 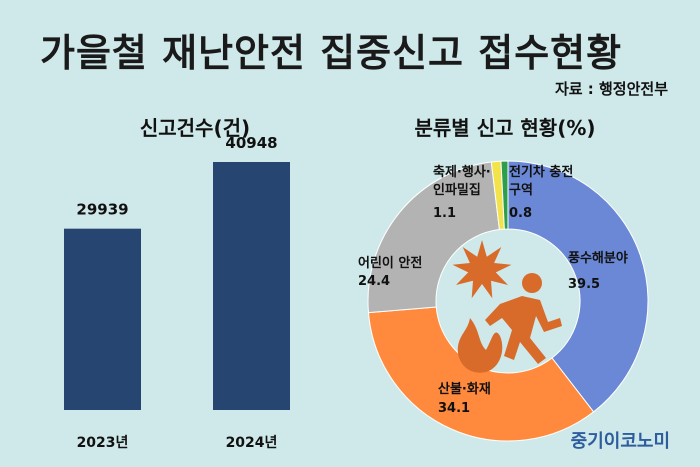 I want to click on donut-slice-산불·화재, so click(x=481, y=374).